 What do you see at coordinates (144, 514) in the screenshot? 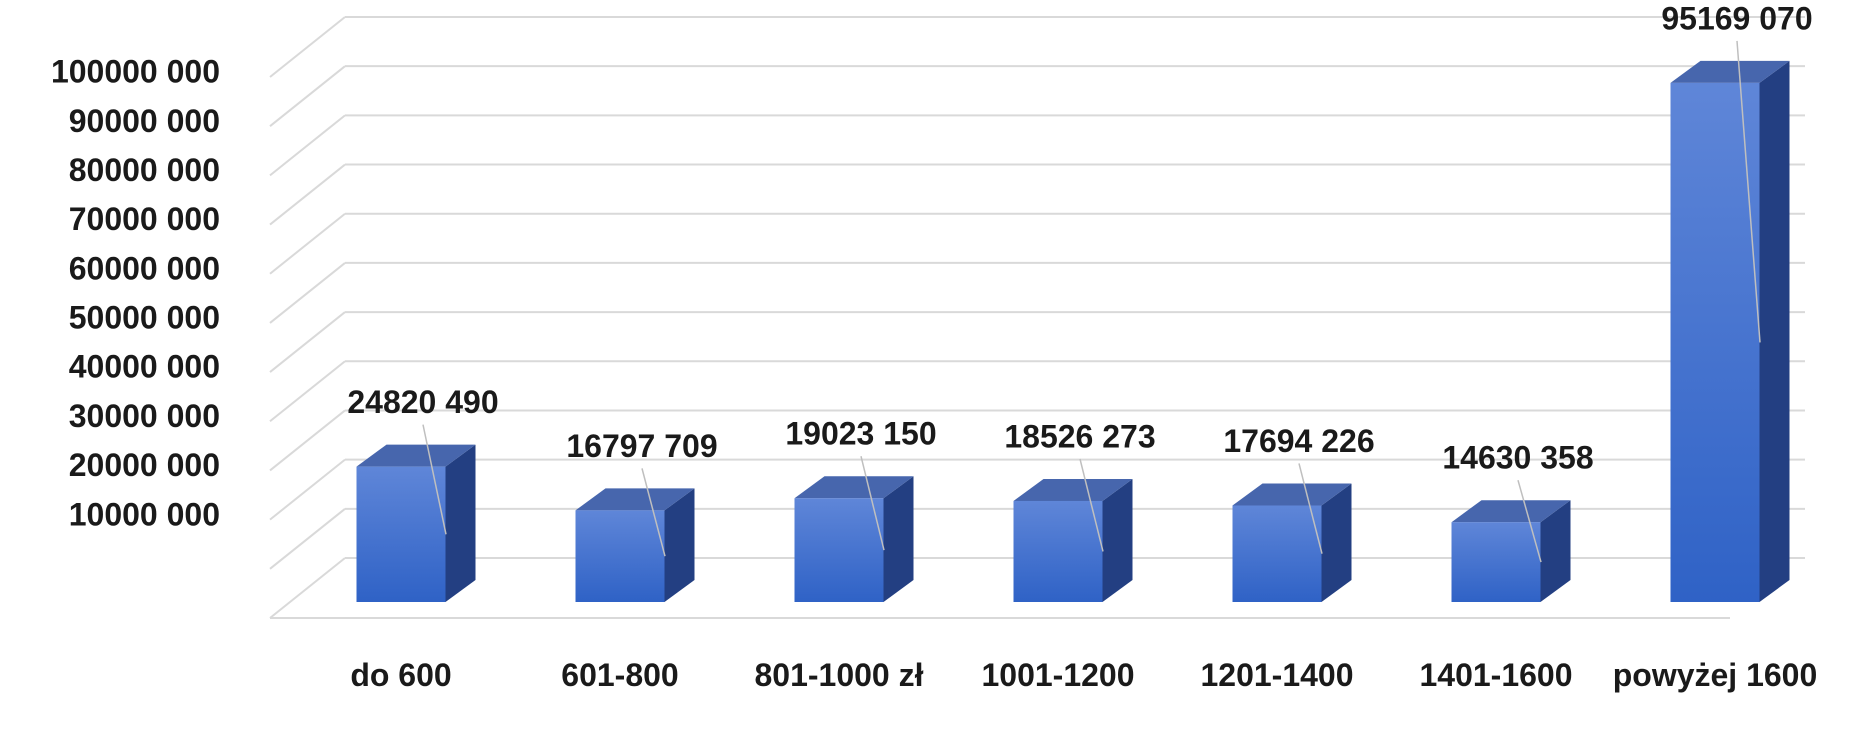
I see `y-tick-label: 10000 000` at bounding box center [144, 514].